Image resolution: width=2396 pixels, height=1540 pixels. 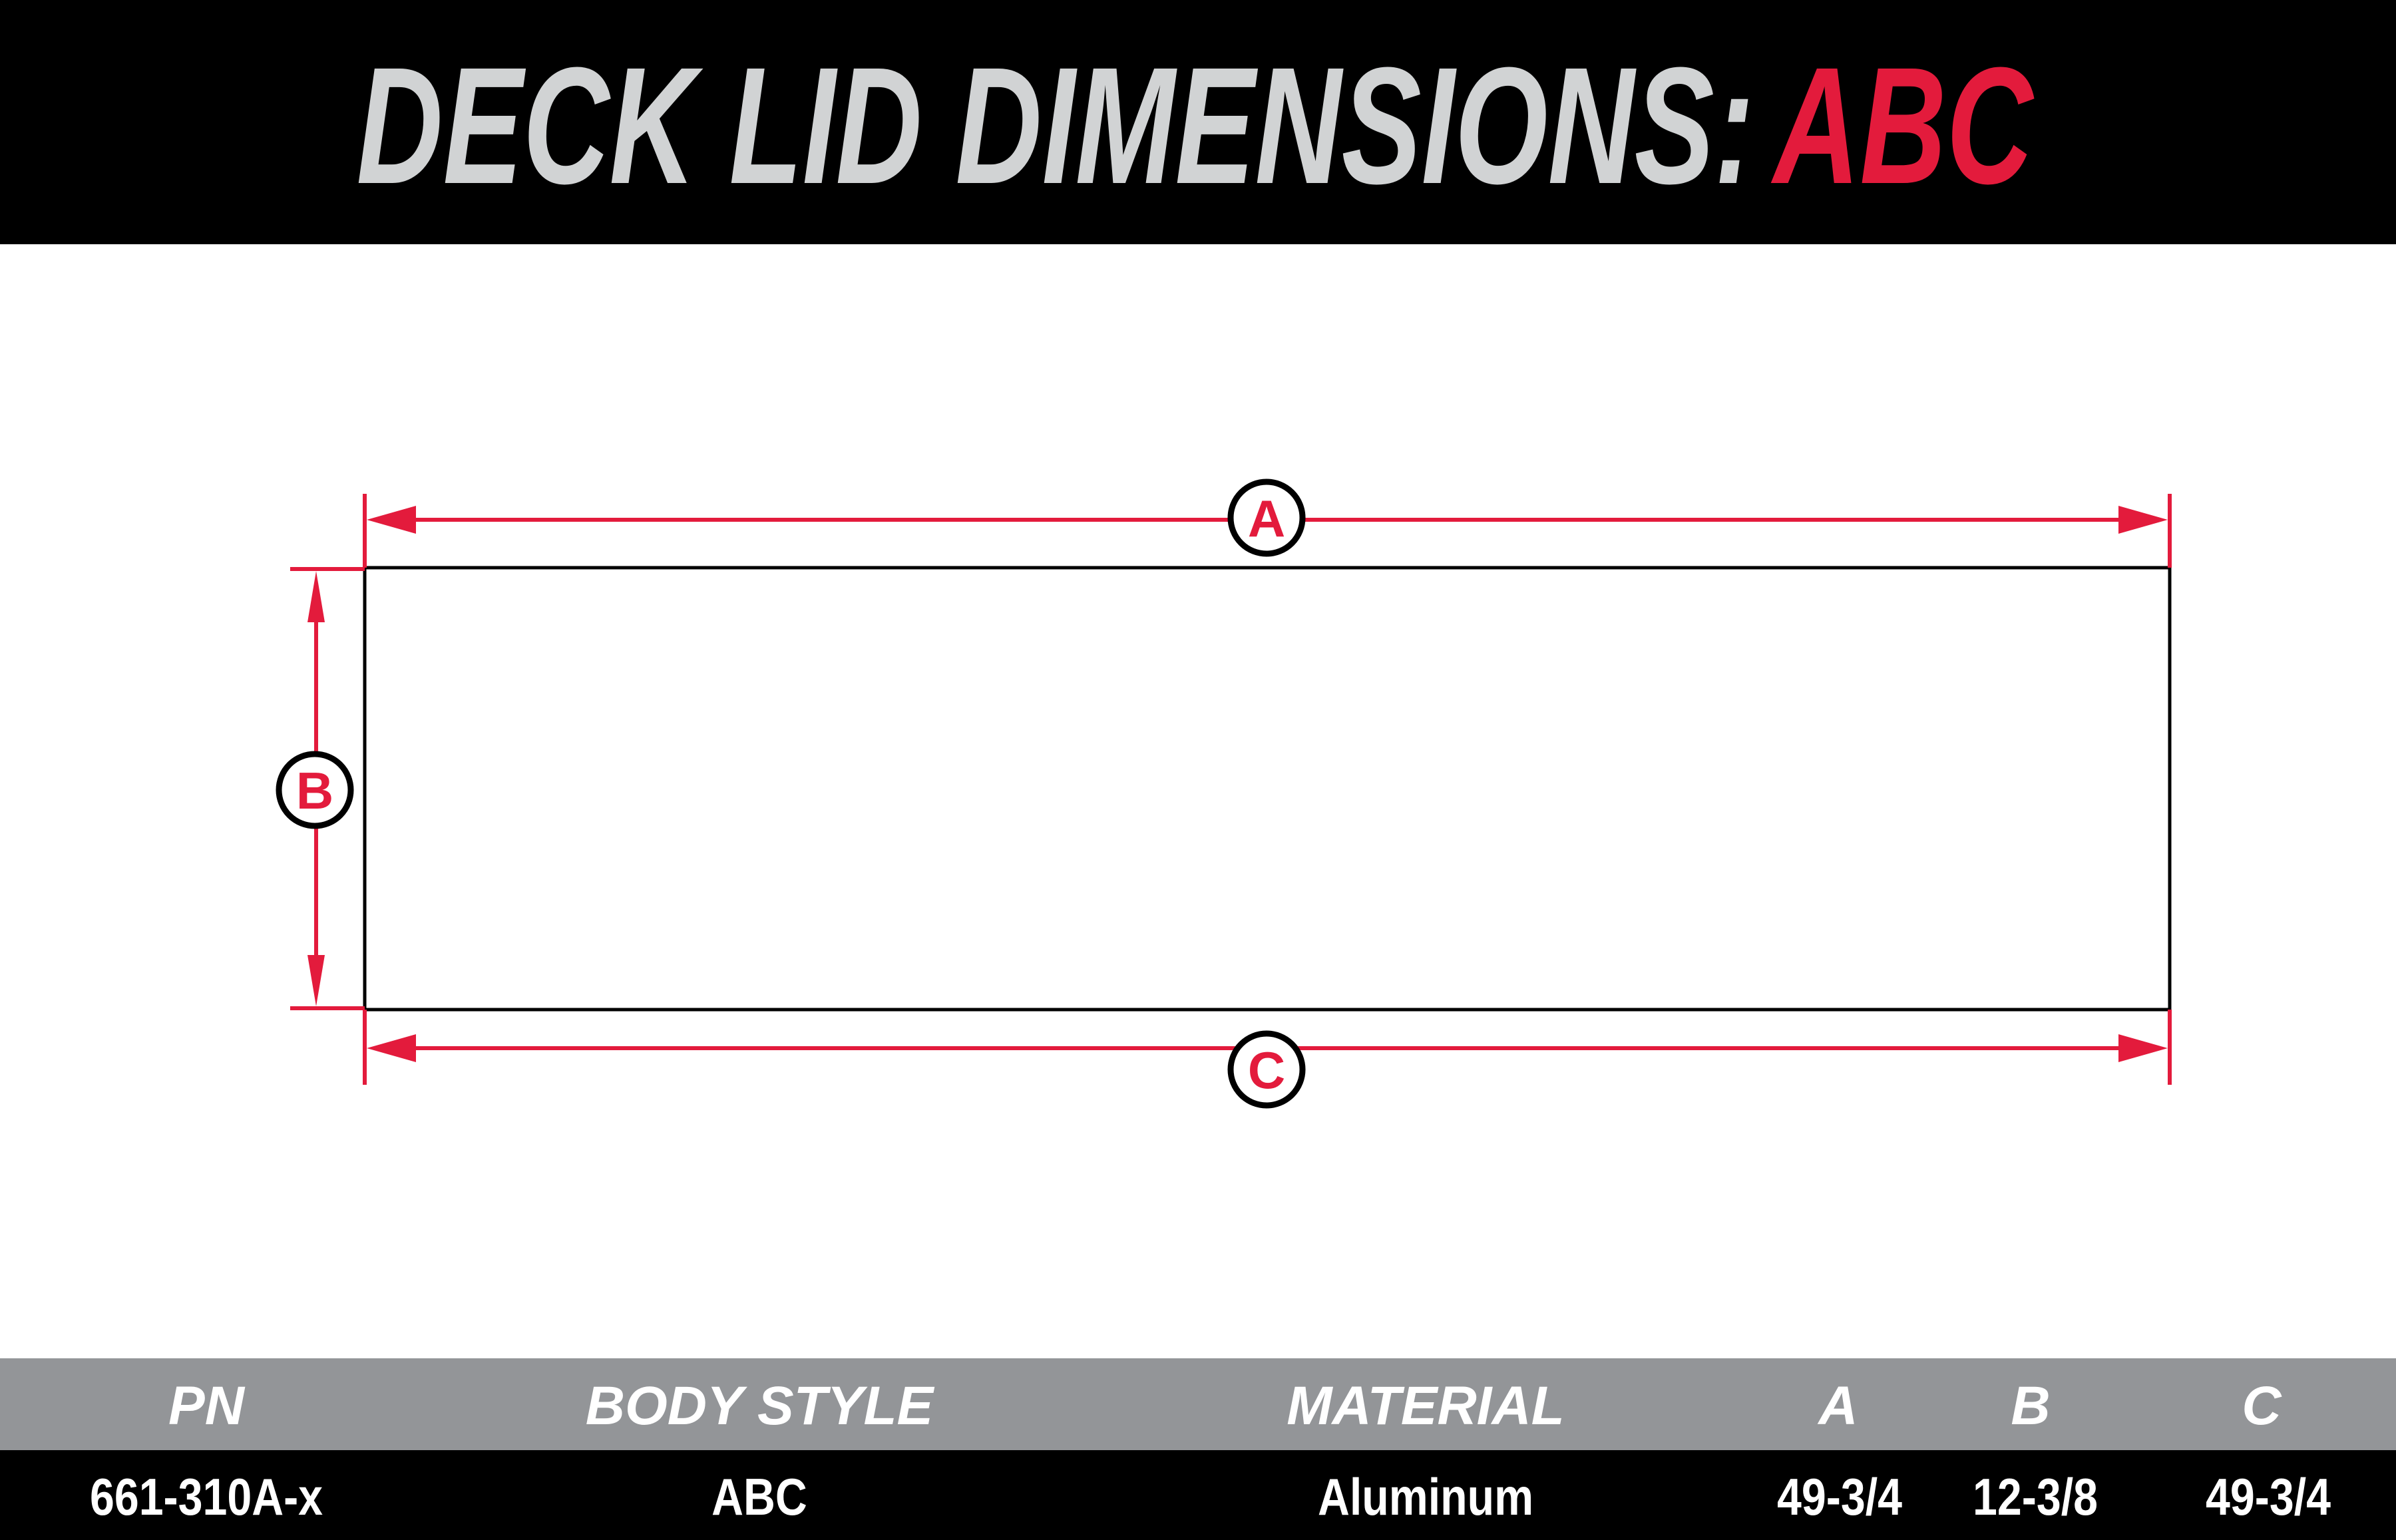 I want to click on cell-c: 49-3/4, so click(x=2268, y=1497).